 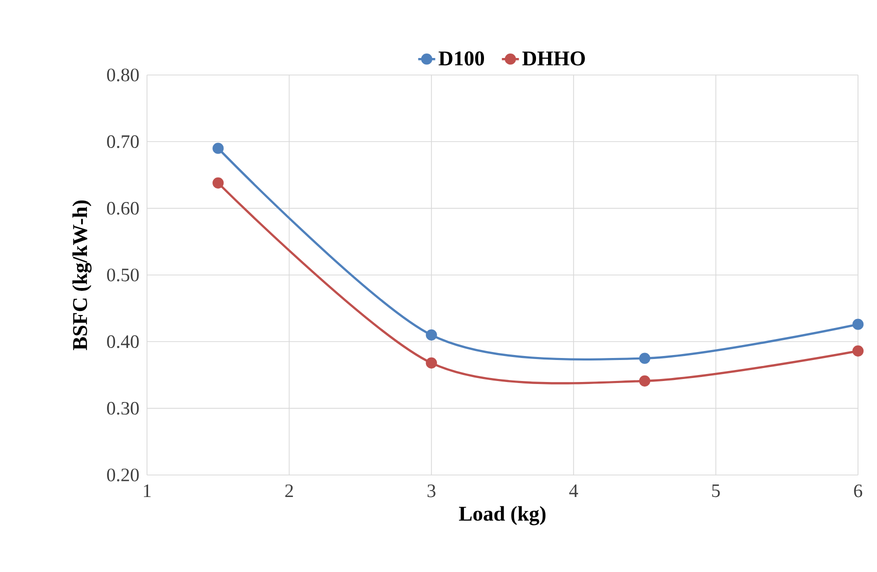 What do you see at coordinates (123, 208) in the screenshot?
I see `y-tick-label: 0.60` at bounding box center [123, 208].